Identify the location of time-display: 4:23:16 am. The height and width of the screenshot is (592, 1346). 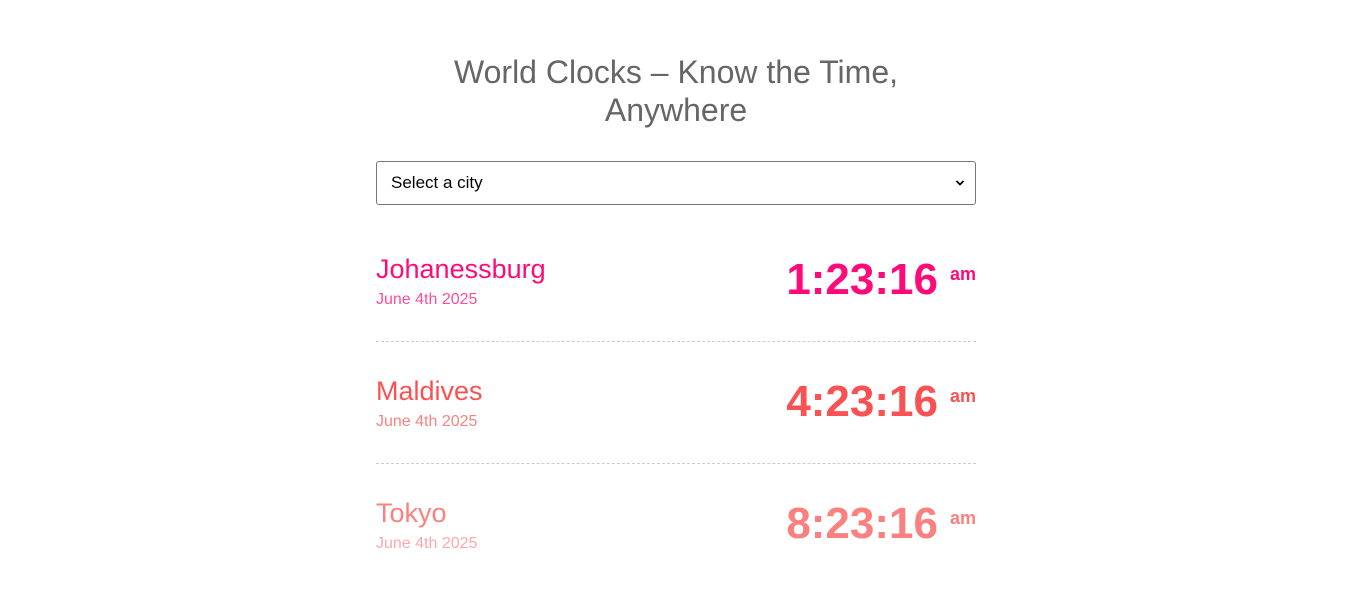
(881, 402).